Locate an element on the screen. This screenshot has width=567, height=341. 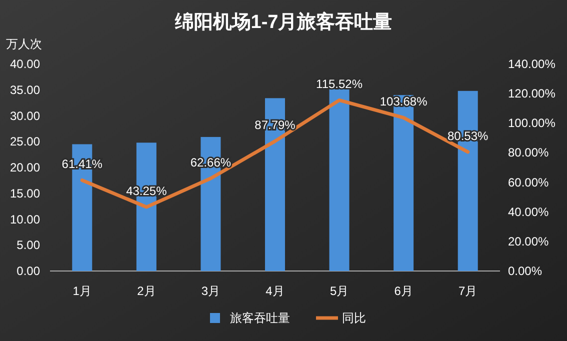
x-tick-label: 4月 is located at coordinates (275, 291).